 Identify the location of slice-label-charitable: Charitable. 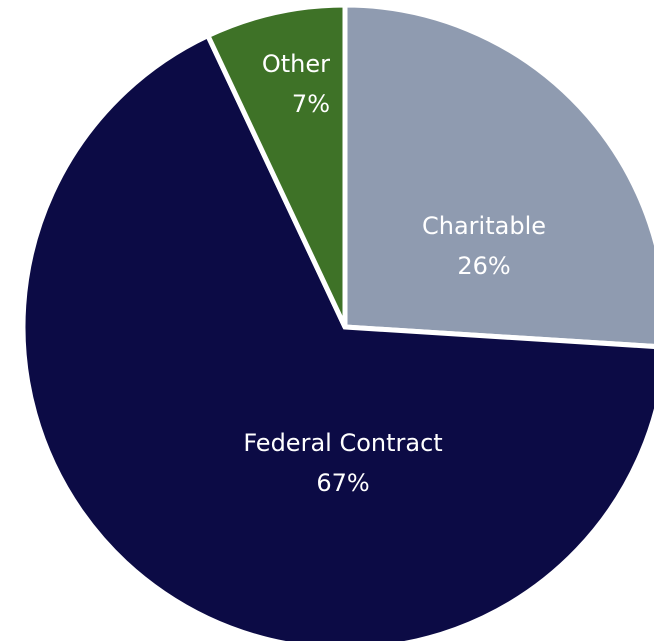
(484, 226).